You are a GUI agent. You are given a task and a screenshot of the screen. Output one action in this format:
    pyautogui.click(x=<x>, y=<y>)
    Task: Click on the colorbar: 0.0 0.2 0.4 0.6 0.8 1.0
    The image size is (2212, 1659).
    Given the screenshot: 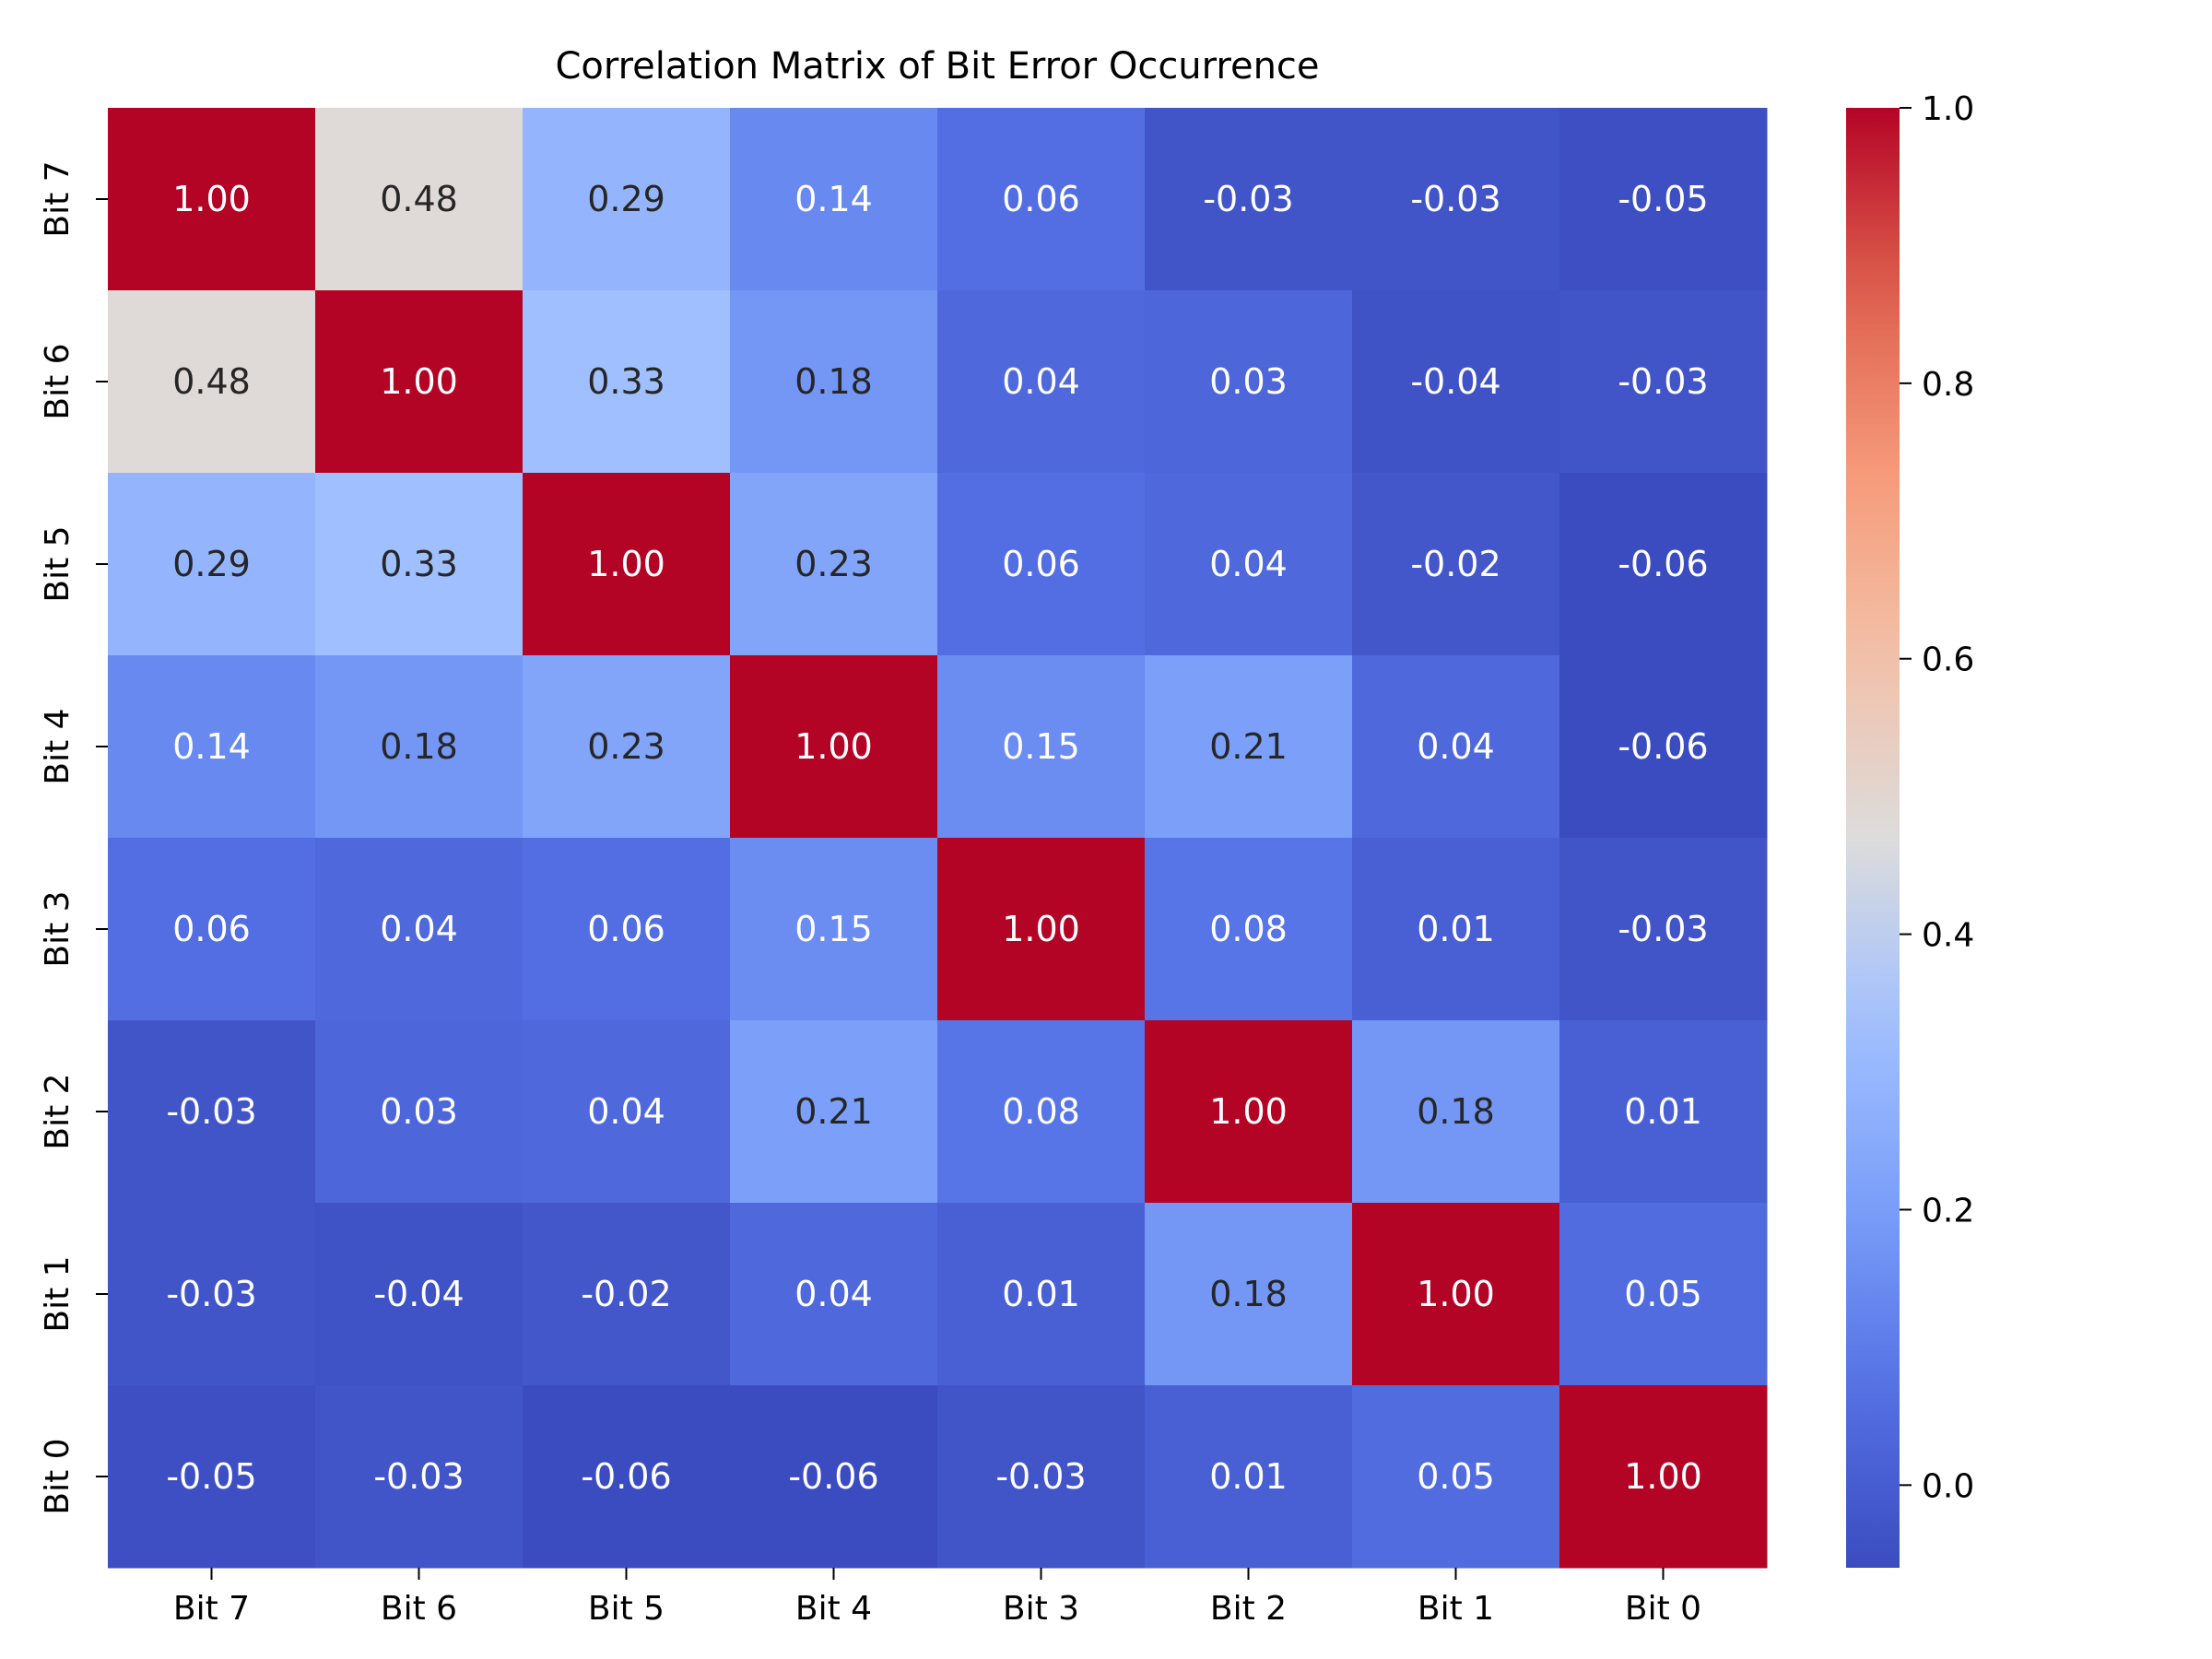 What is the action you would take?
    pyautogui.click(x=1910, y=829)
    